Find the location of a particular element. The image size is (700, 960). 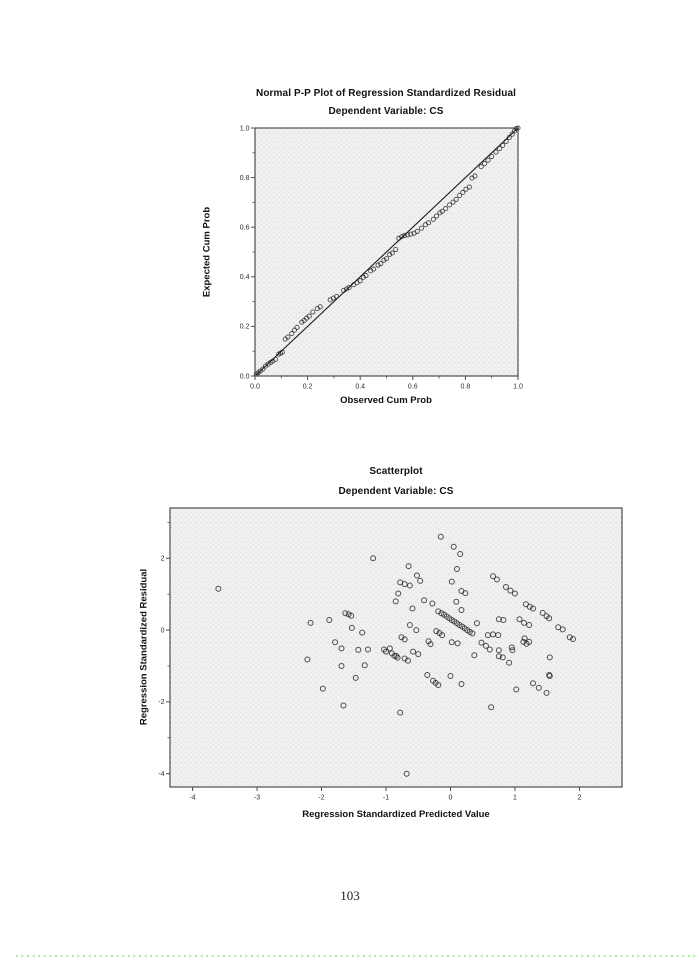

y-tick-label: -2 is located at coordinates (161, 702).